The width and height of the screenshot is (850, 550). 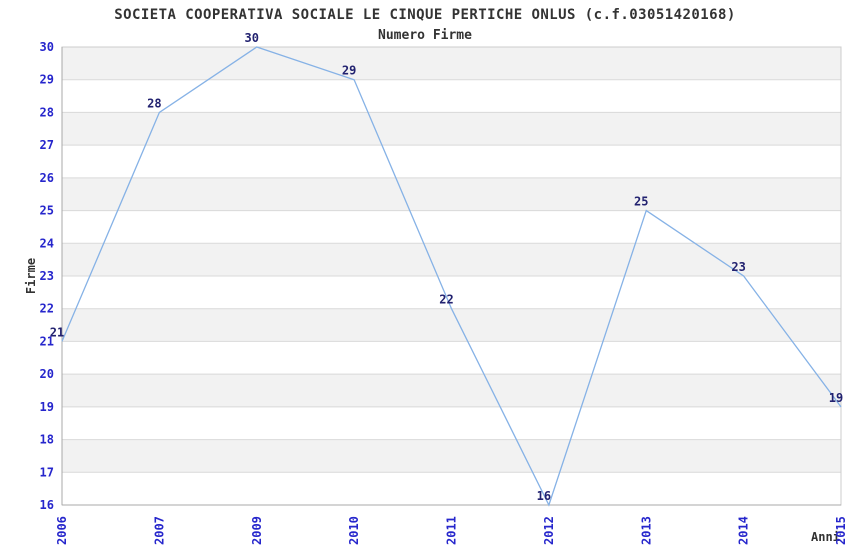 I want to click on y-tick-label: 22, so click(x=47, y=309).